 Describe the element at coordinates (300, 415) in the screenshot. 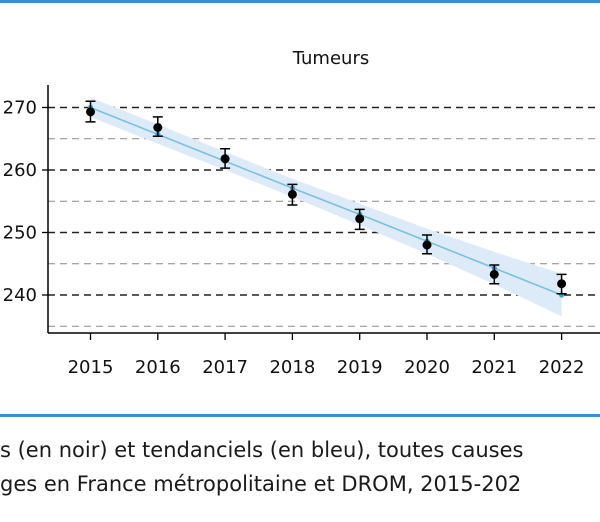

I see `bottom-rule` at that location.